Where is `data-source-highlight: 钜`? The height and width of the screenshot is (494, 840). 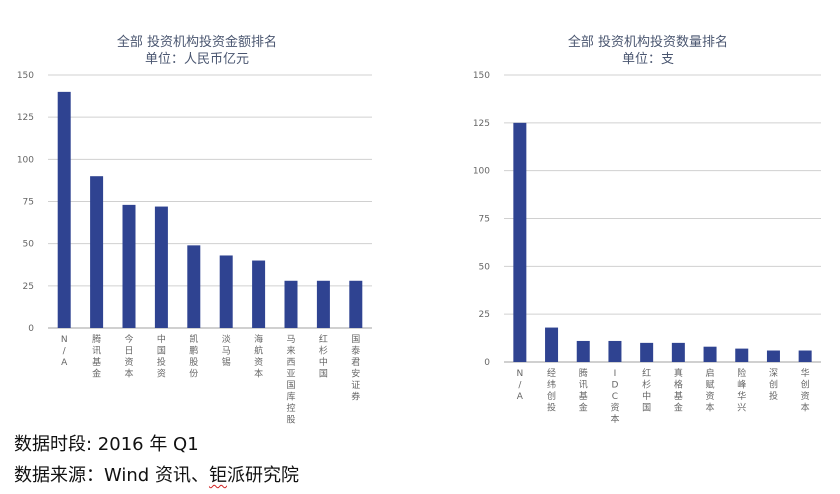
data-source-highlight: 钜 is located at coordinates (217, 475).